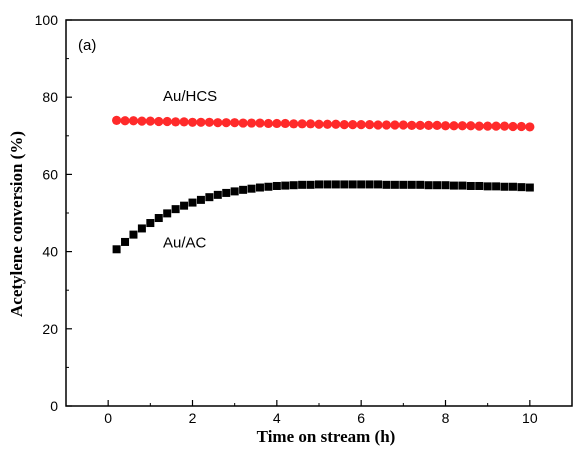  I want to click on x-tick-label: 4, so click(277, 418).